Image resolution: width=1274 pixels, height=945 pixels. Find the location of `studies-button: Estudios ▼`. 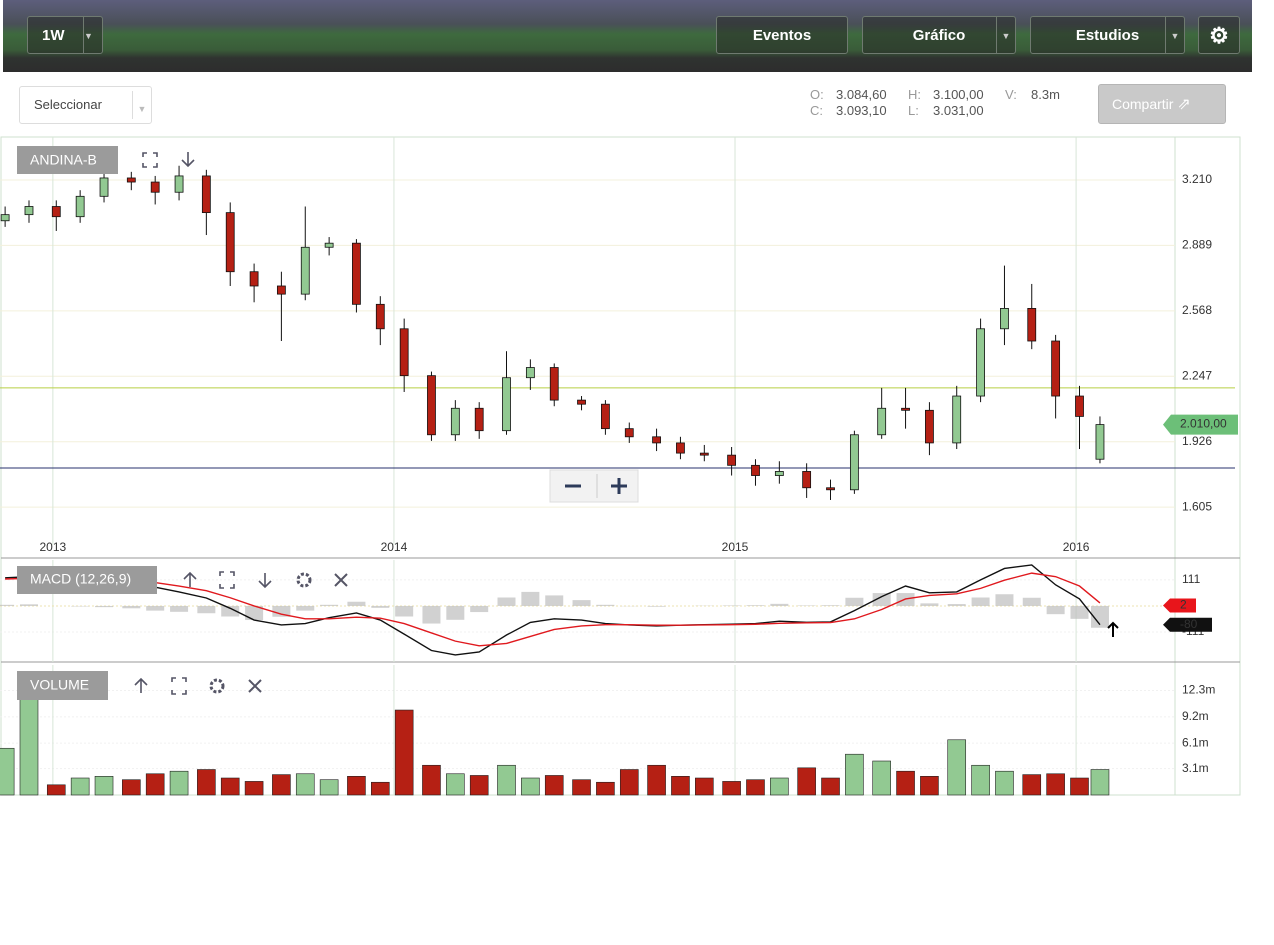

studies-button: Estudios ▼ is located at coordinates (1107, 35).